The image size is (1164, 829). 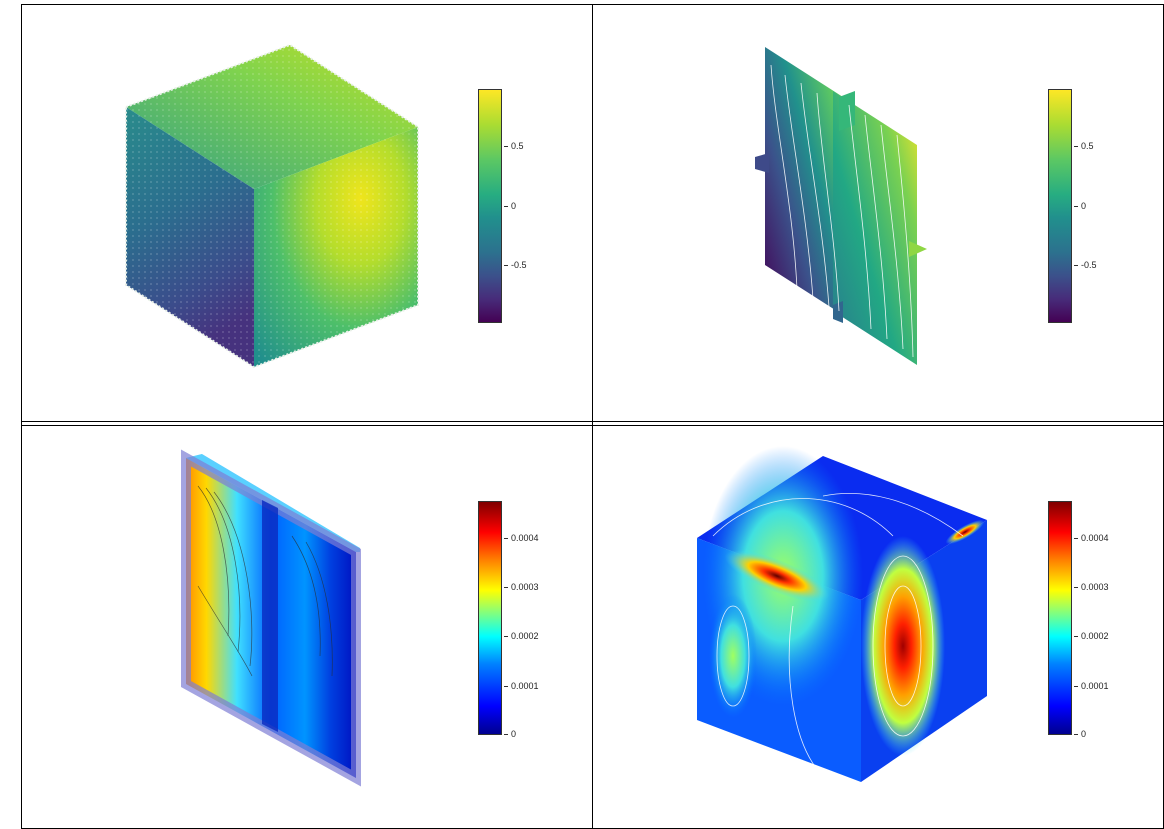 I want to click on horizontal-divider, so click(x=592, y=421).